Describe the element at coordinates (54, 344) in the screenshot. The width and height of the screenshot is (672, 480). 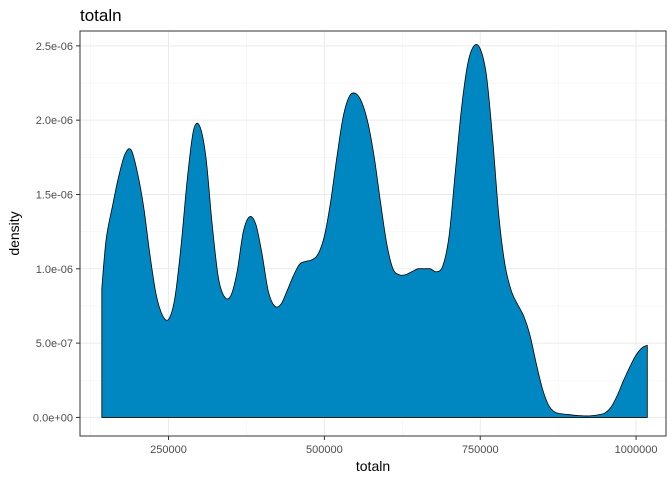
I see `y-tick-label: 5.0e-07` at that location.